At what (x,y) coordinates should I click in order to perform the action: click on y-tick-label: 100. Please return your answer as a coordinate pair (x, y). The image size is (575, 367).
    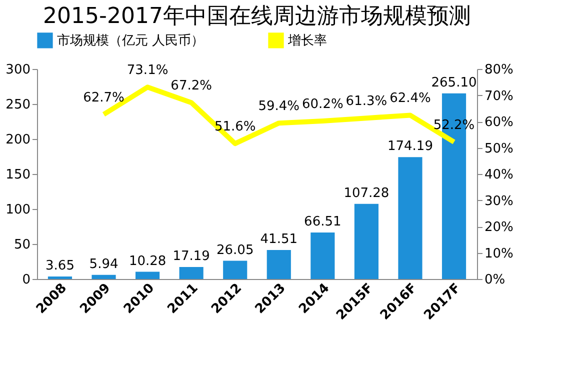
    Looking at the image, I should click on (18, 210).